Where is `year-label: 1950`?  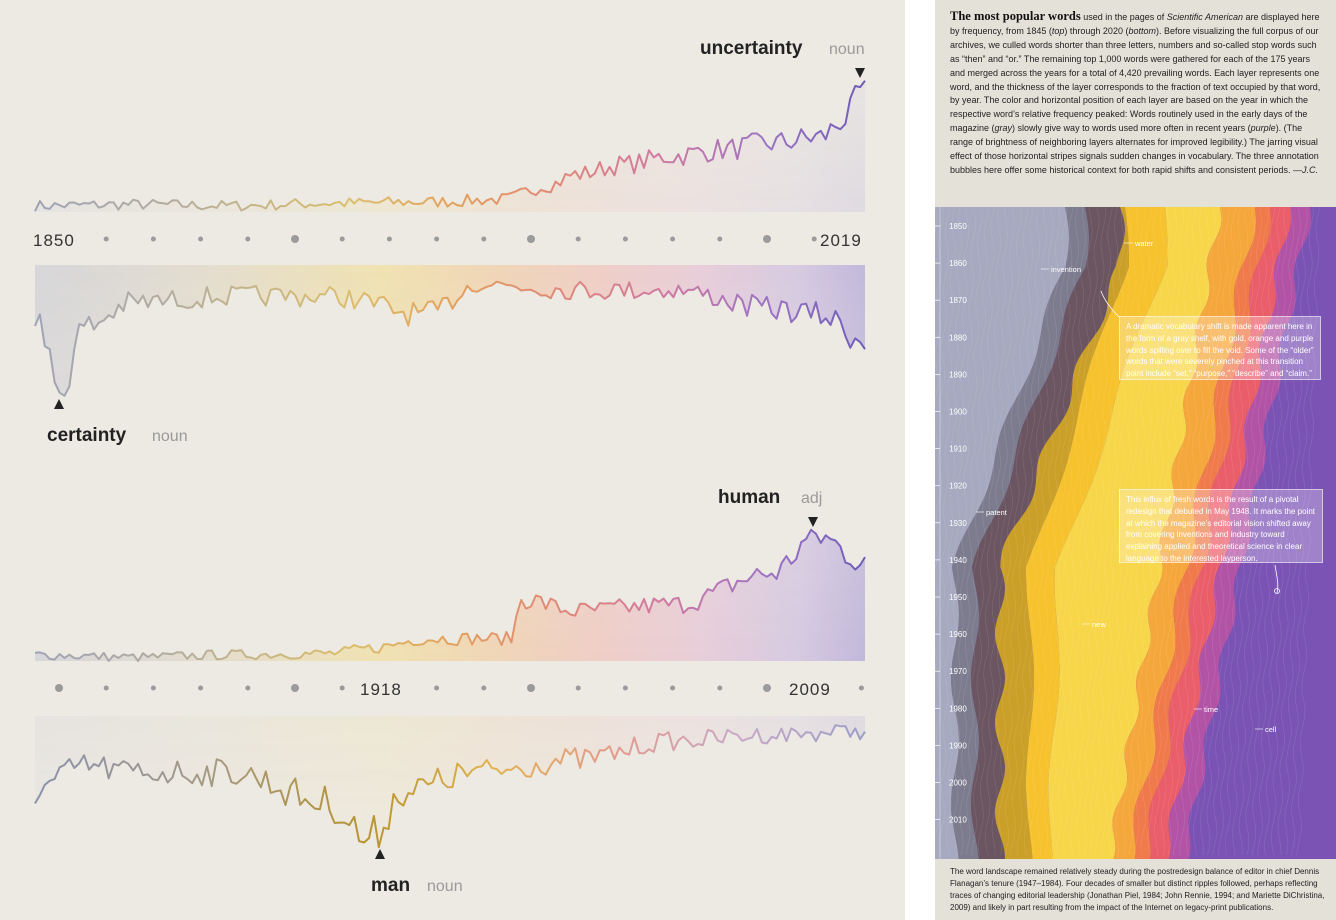
year-label: 1950 is located at coordinates (958, 597).